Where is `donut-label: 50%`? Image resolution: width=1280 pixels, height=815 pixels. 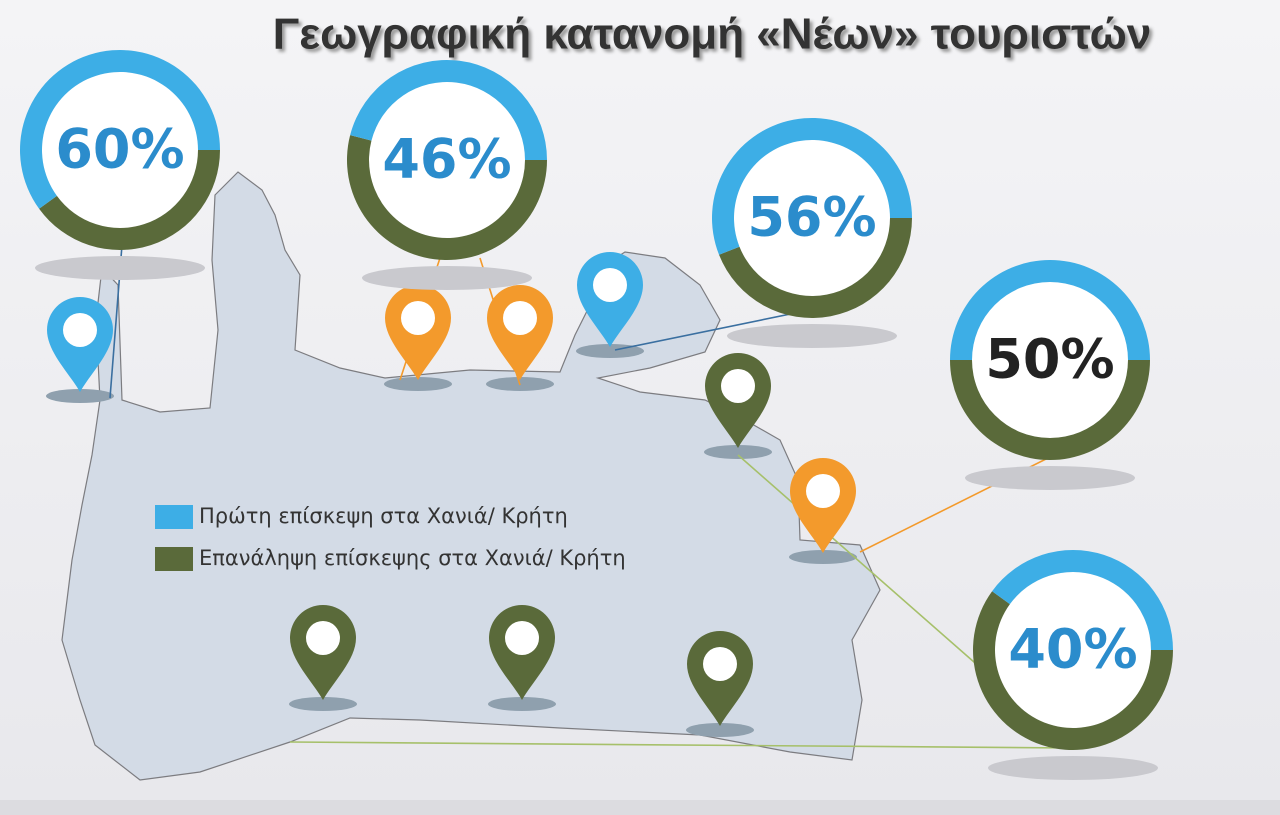 donut-label: 50% is located at coordinates (1049, 359).